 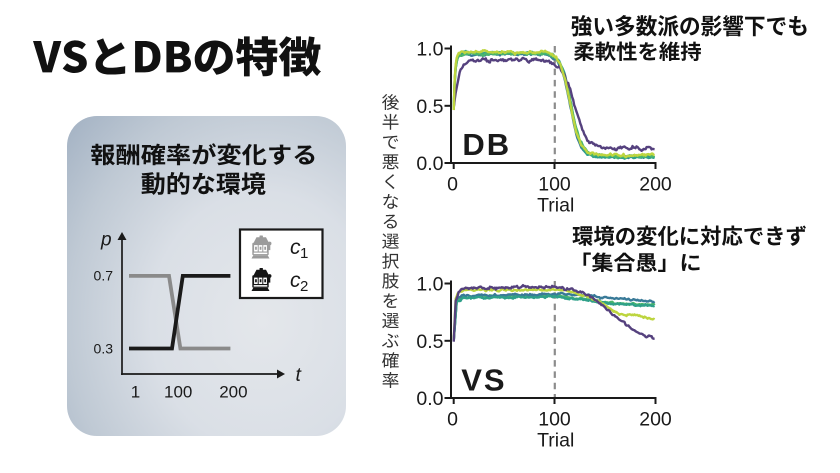 I want to click on svg-text: 0.7, so click(x=104, y=276).